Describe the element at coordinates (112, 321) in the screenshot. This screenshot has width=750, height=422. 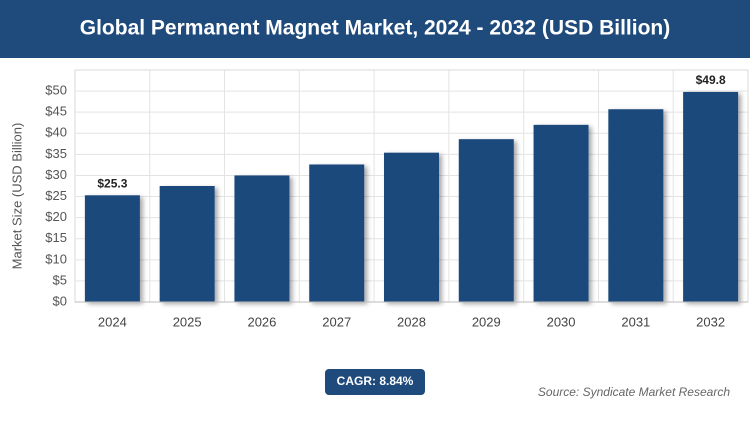
I see `x-tick-label: 2024` at that location.